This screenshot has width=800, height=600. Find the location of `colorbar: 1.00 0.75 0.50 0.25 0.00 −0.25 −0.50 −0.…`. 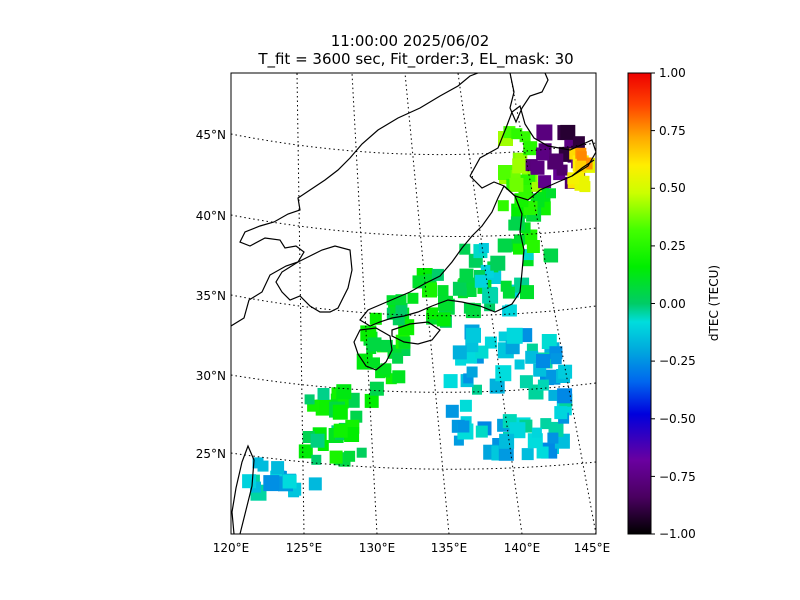

colorbar: 1.00 0.75 0.50 0.25 0.00 −0.25 −0.50 −0.… is located at coordinates (674, 303).